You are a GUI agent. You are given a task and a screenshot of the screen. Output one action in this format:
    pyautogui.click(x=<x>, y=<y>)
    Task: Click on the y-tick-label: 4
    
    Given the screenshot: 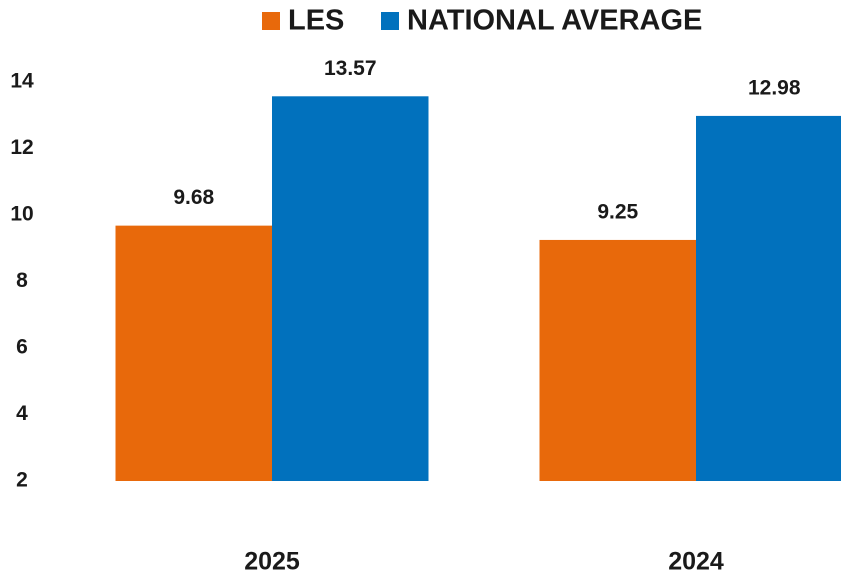 What is the action you would take?
    pyautogui.click(x=22, y=413)
    